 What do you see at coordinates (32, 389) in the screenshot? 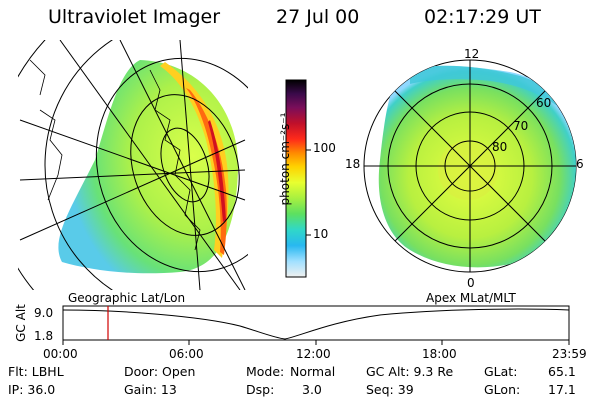
I see `ip-info: IP: 36.0` at bounding box center [32, 389].